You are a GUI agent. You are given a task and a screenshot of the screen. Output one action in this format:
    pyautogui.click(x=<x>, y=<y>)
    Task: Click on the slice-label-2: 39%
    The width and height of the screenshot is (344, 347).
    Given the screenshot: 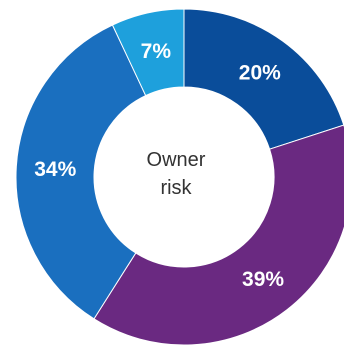 What is the action you would take?
    pyautogui.click(x=263, y=279)
    